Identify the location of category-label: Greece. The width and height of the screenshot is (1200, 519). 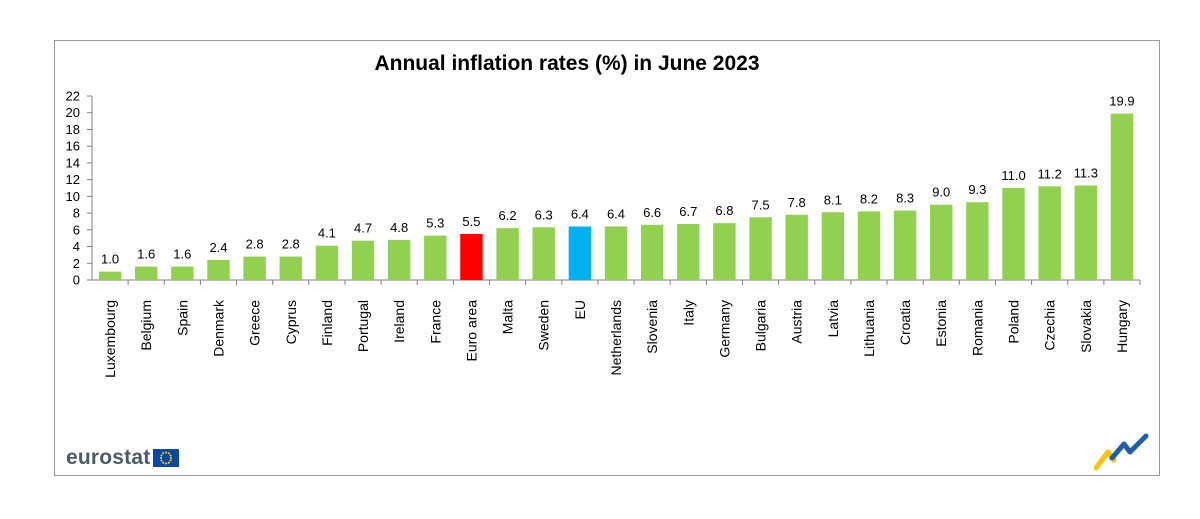
(255, 323).